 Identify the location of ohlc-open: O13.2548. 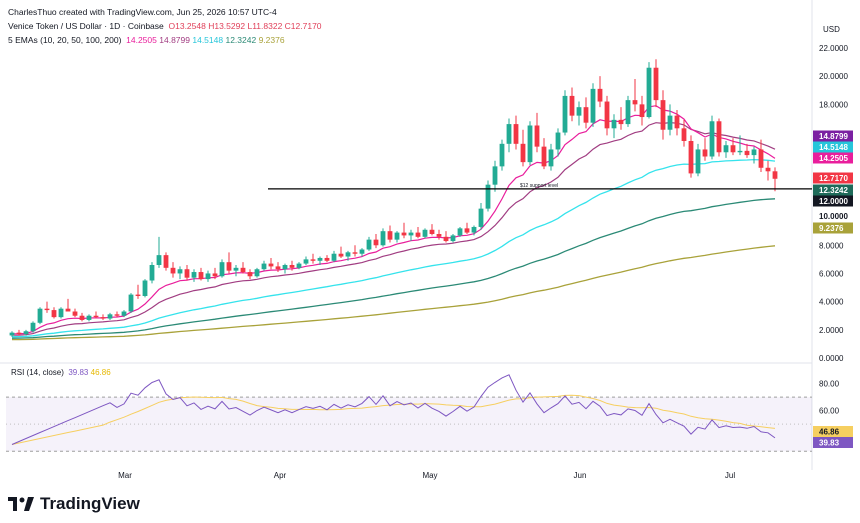
(187, 26).